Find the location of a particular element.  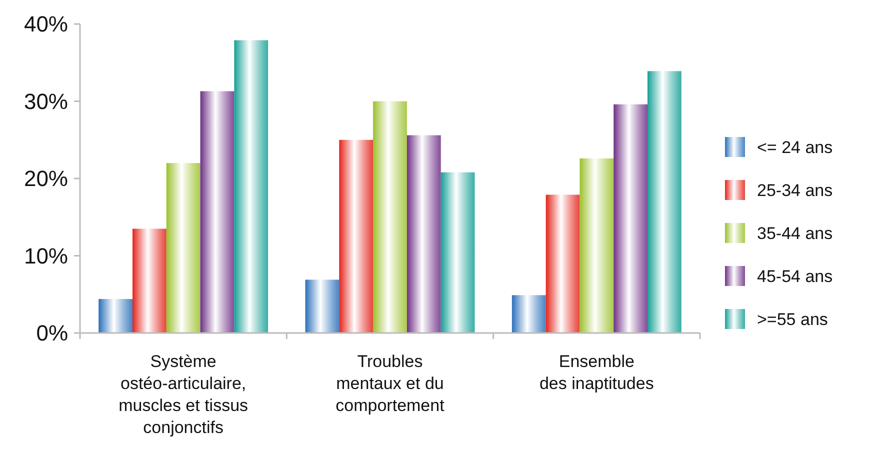

x-tick-label: Ensemble des inaptitudes is located at coordinates (596, 372).